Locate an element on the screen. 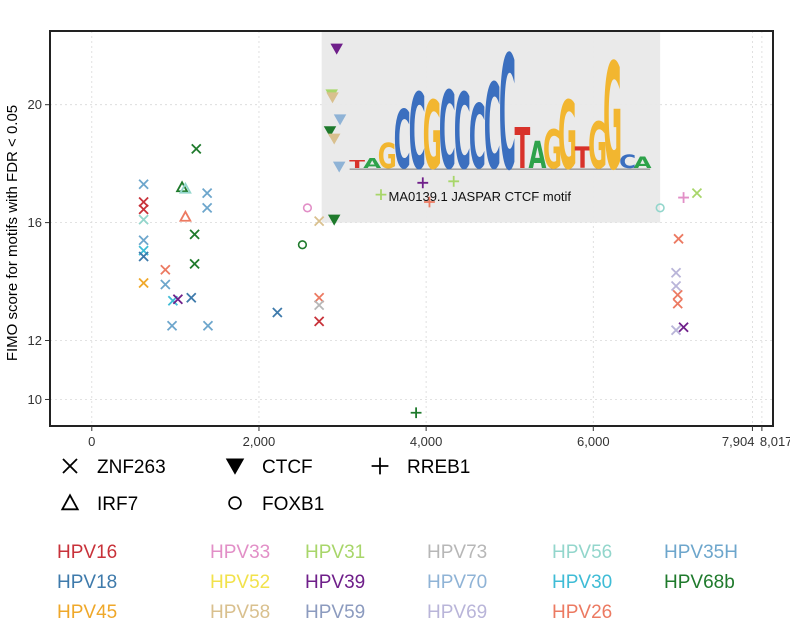  x-tick-label: 8,017 is located at coordinates (775, 441).